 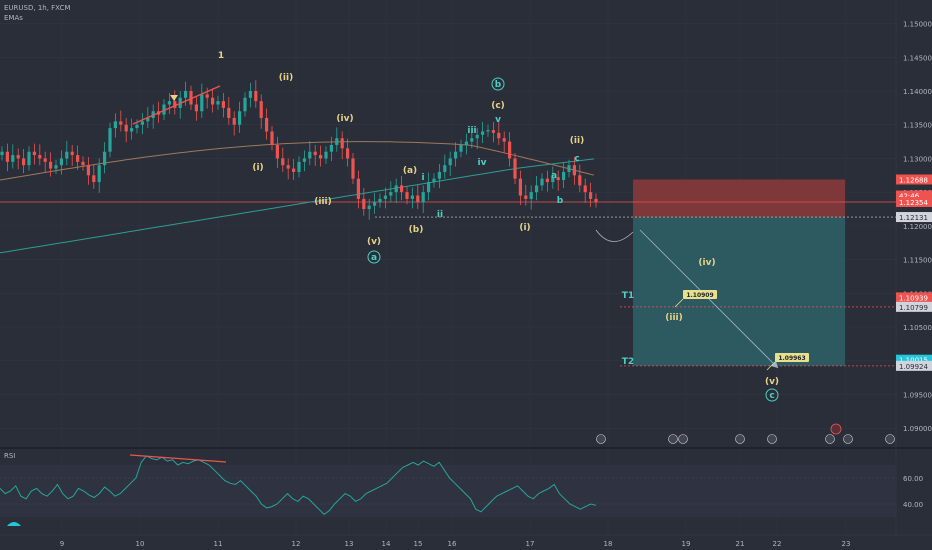 I want to click on wave-label: (i), so click(x=257, y=168).